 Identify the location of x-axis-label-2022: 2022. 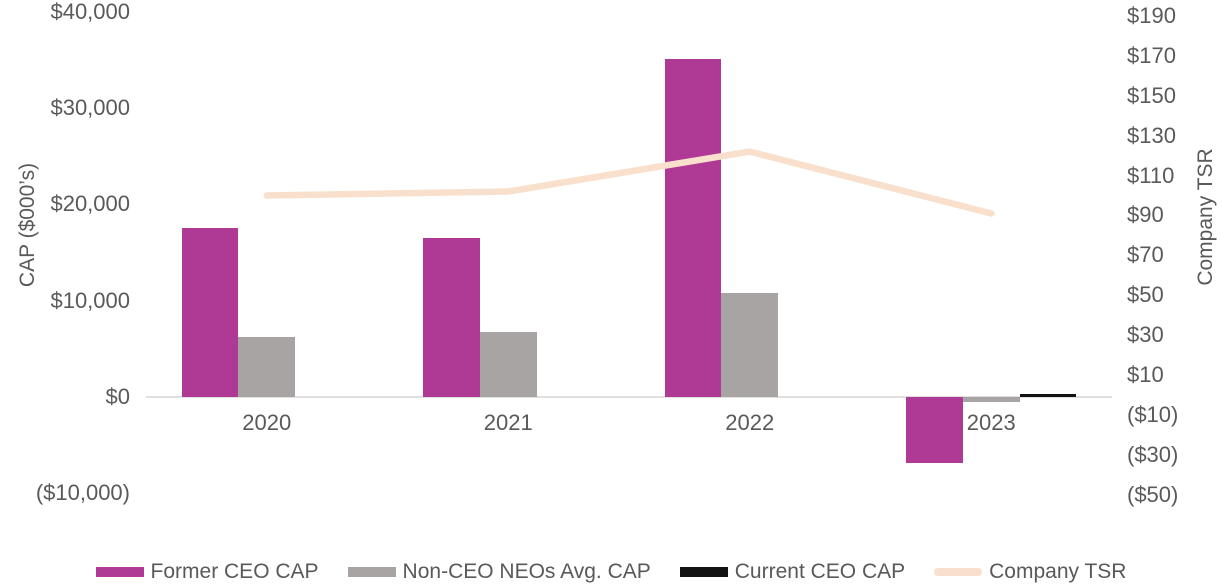
(750, 422).